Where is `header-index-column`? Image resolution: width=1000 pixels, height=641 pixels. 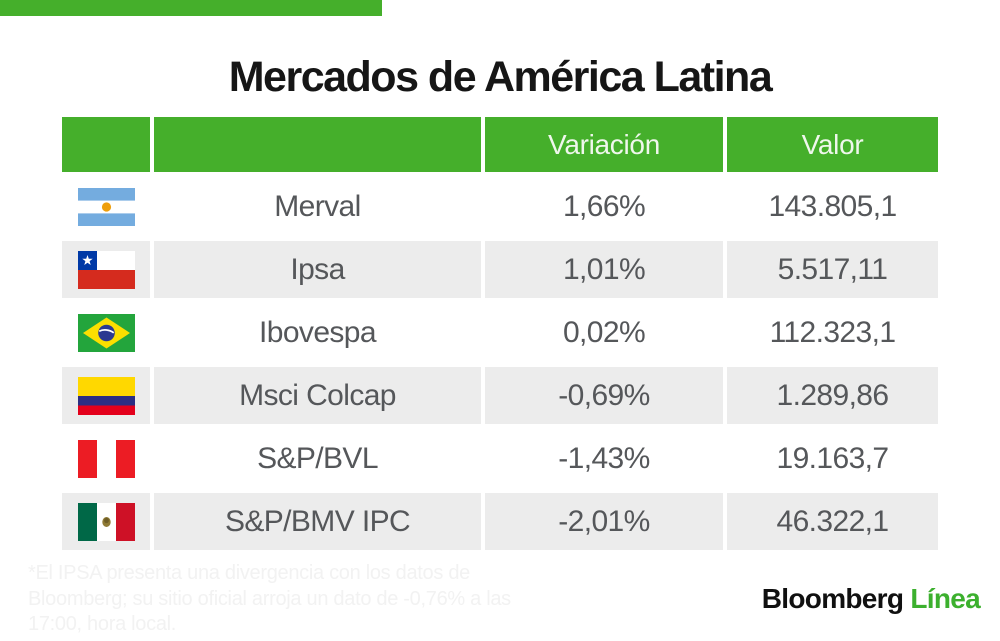 header-index-column is located at coordinates (317, 144).